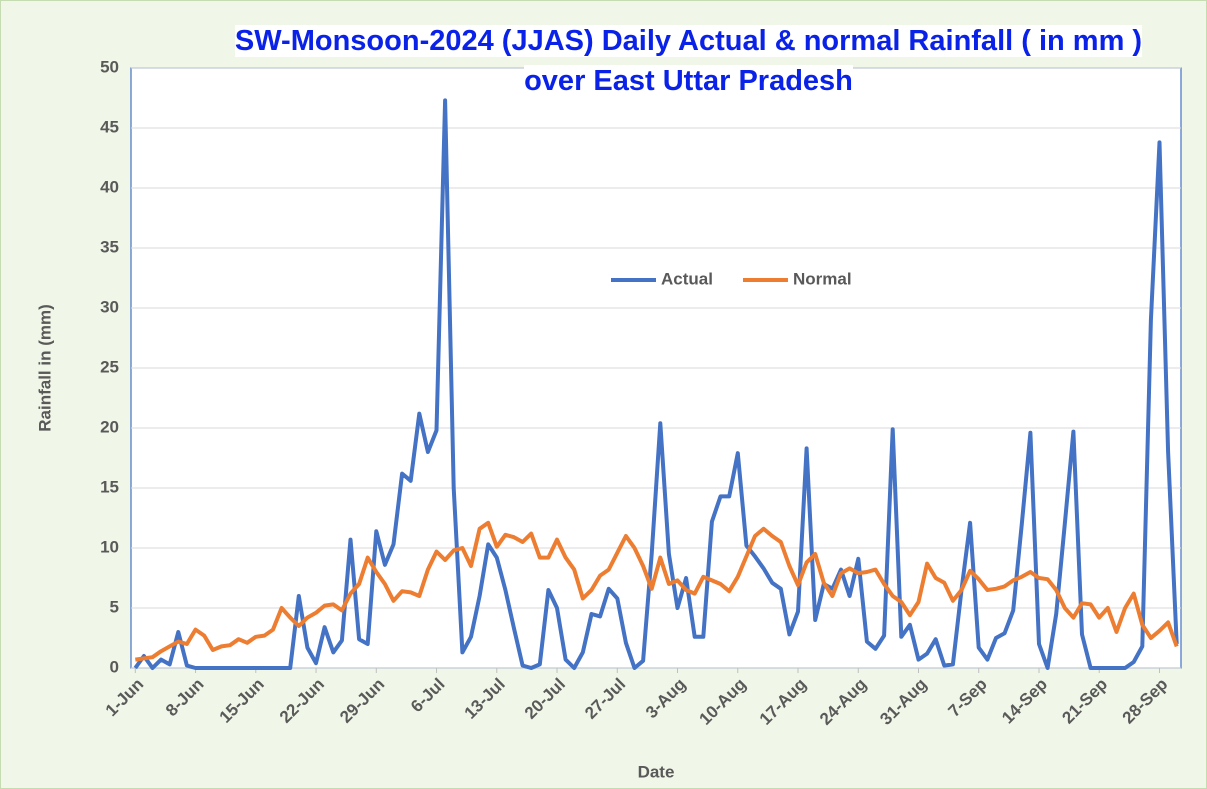  What do you see at coordinates (44, 368) in the screenshot?
I see `y-axis-label: Rainfall in (mm)` at bounding box center [44, 368].